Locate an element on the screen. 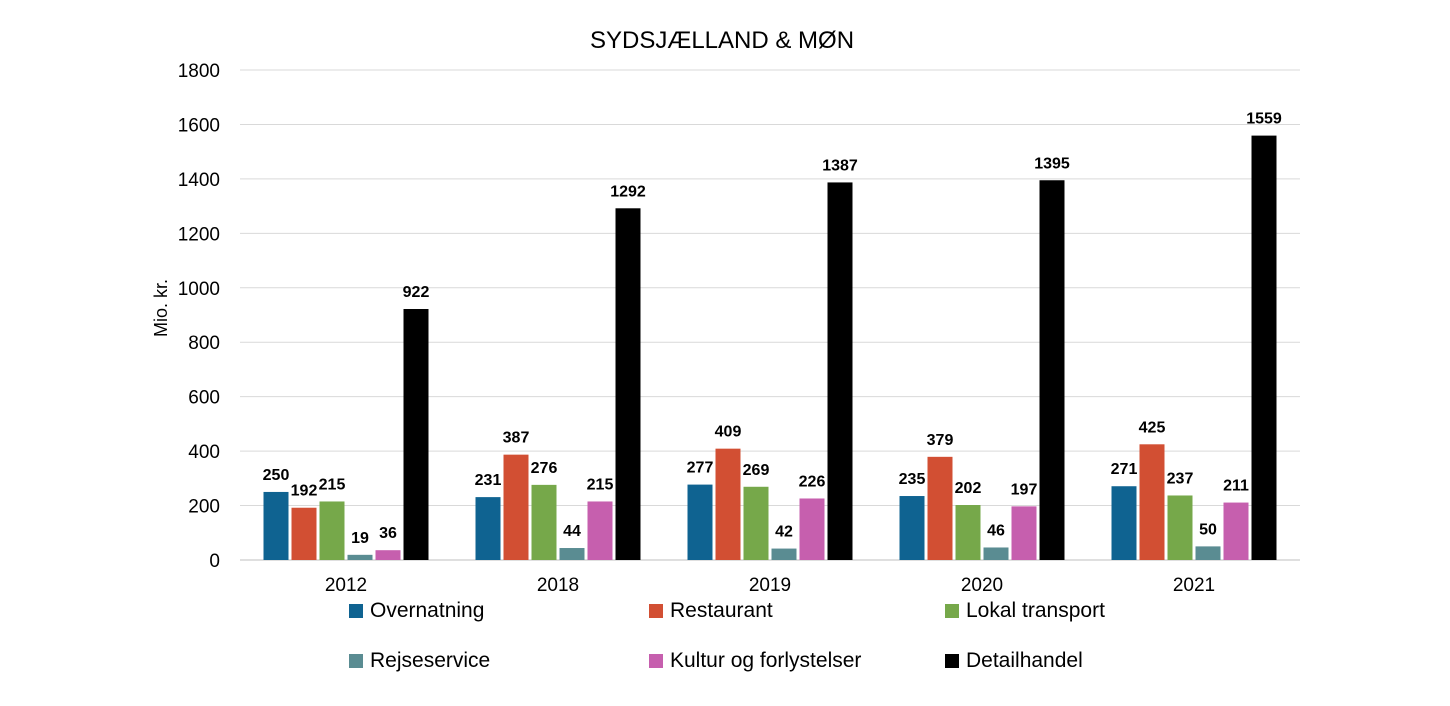 This screenshot has width=1450, height=706. data-label: 1559 is located at coordinates (1264, 119).